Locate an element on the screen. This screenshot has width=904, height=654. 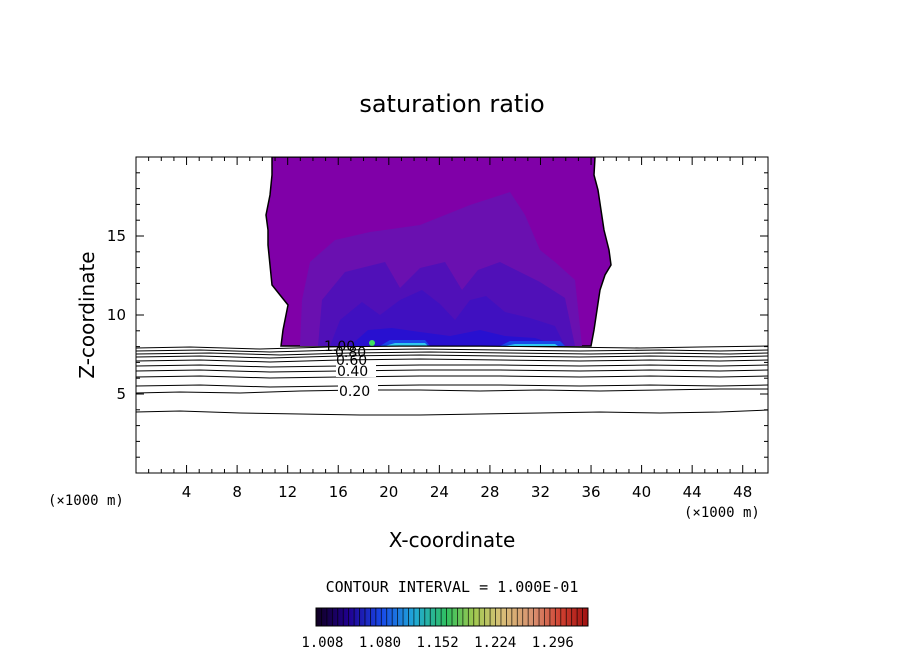
x-tick-label: 36 is located at coordinates (590, 492).